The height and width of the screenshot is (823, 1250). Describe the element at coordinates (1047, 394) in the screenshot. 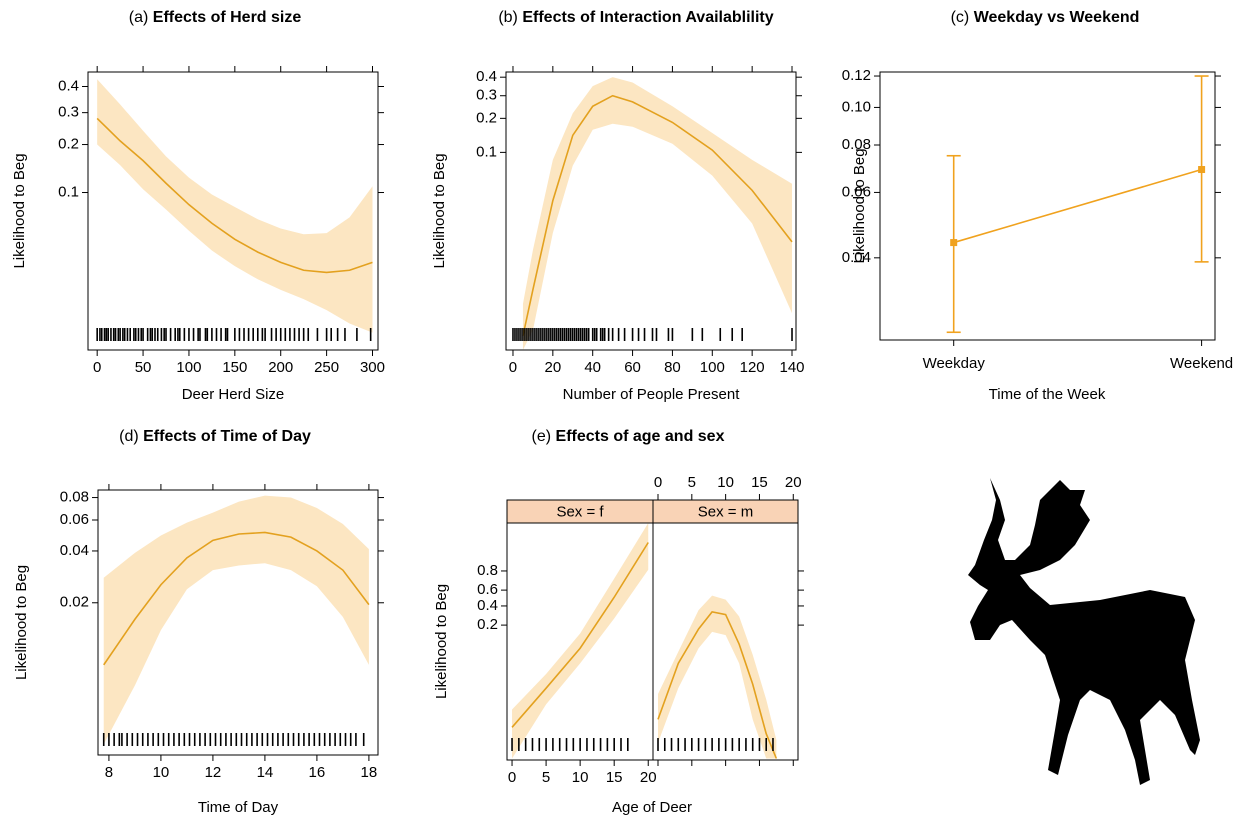

I see `x-axis-label: Time of the Week` at that location.